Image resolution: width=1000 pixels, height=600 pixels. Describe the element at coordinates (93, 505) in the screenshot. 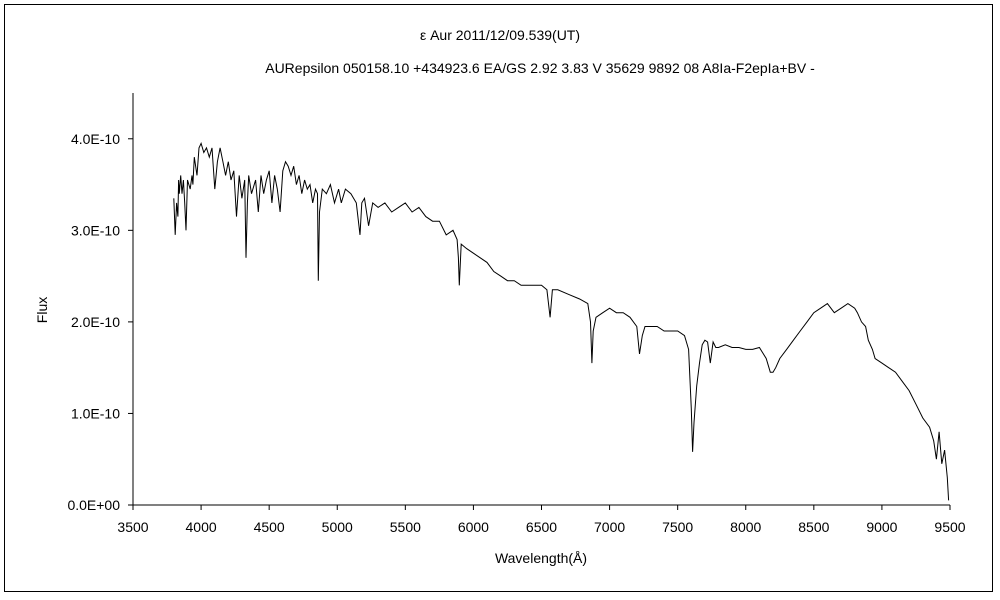

I see `y-tick-label: 0.0E+00` at that location.